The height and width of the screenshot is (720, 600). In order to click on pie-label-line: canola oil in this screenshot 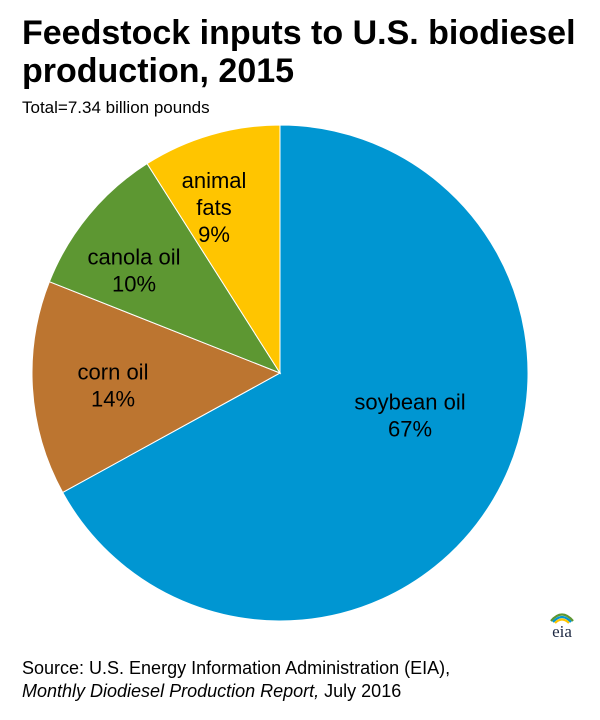, I will do `click(134, 257)`.